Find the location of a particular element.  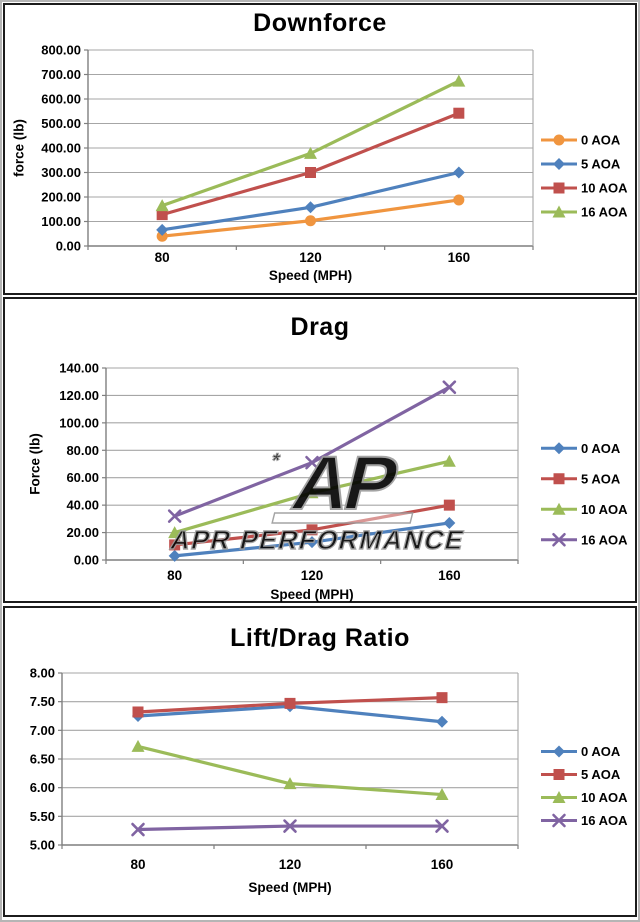

chart-title-downforce: Downforce is located at coordinates (320, 23).